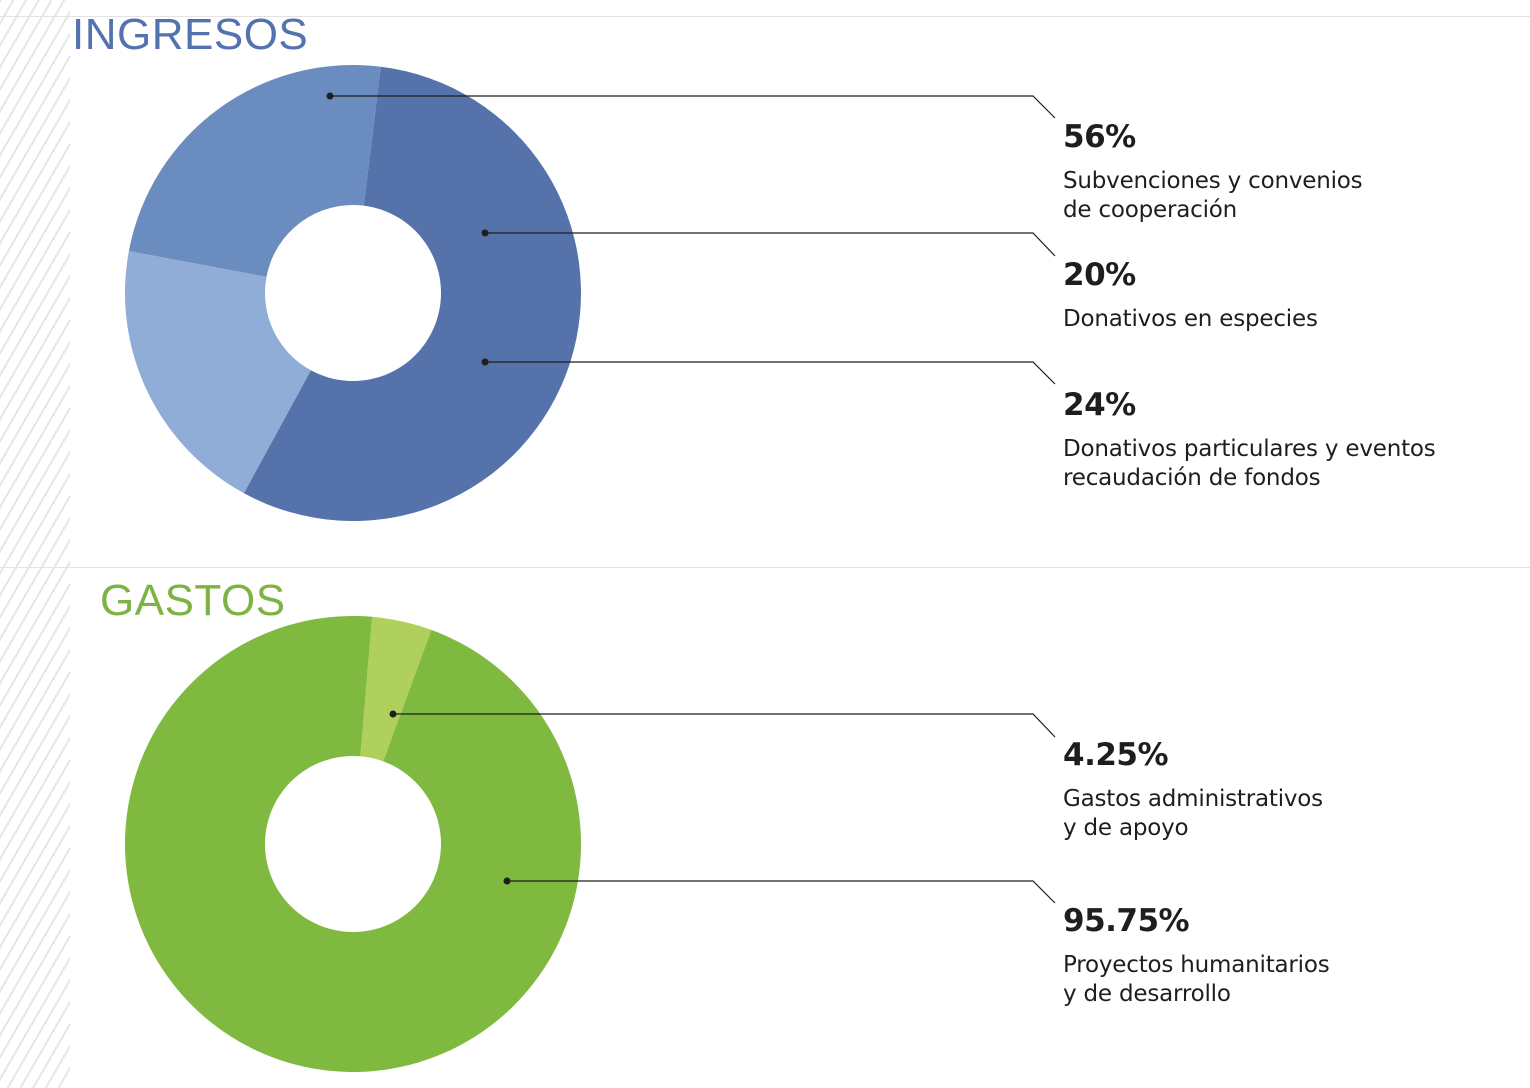 This screenshot has width=1530, height=1088. What do you see at coordinates (1190, 297) in the screenshot?
I see `ingresos-label-1: 20% Donativos en especies` at bounding box center [1190, 297].